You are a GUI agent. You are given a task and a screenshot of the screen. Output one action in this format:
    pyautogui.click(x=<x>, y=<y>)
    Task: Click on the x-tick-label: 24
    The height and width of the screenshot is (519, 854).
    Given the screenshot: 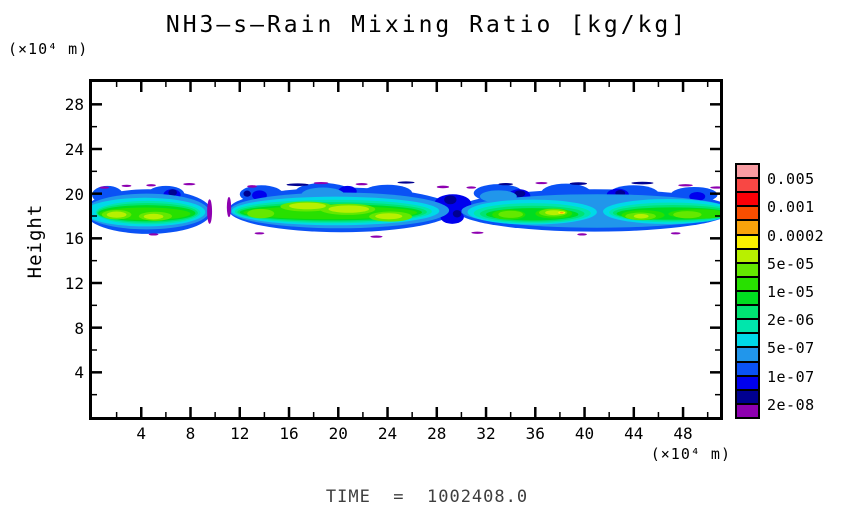 What is the action you would take?
    pyautogui.click(x=387, y=433)
    